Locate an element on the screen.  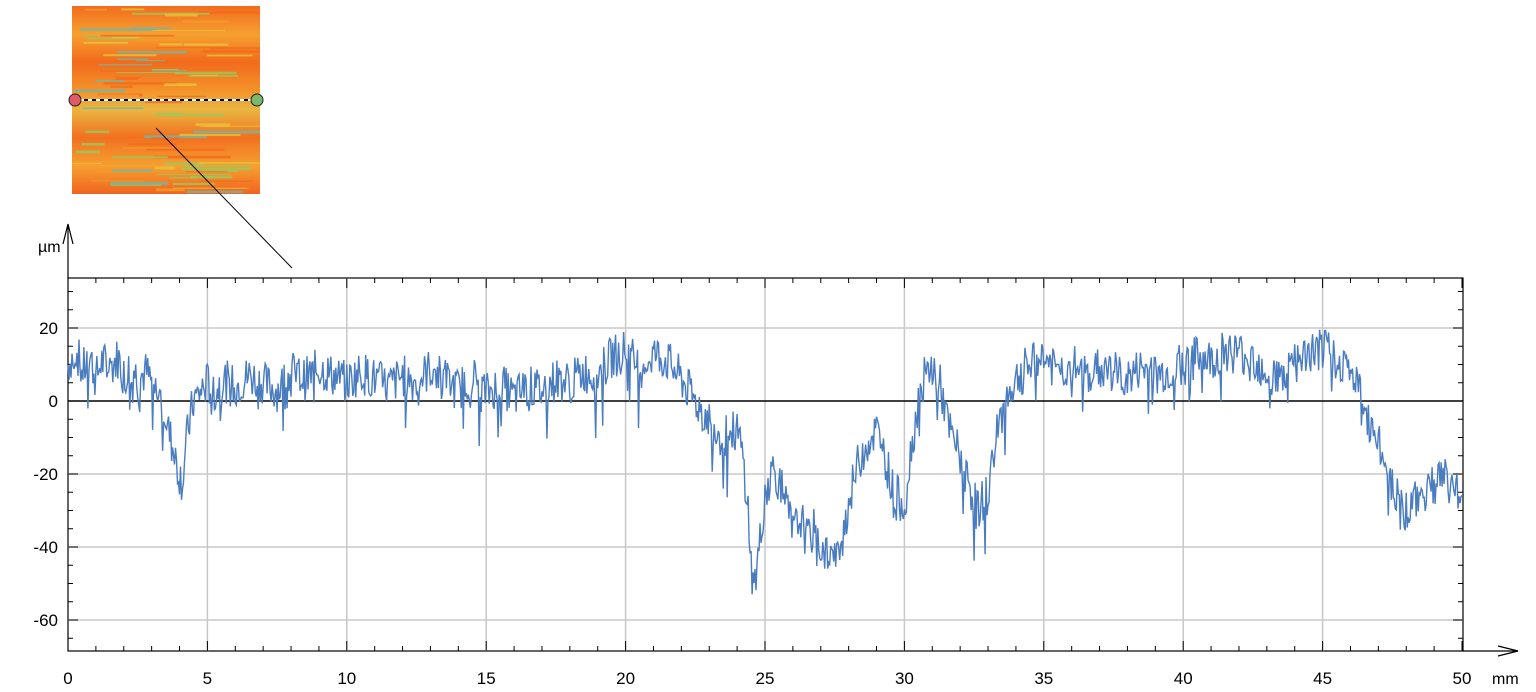
y-tick-label: -60 is located at coordinates (45, 620).